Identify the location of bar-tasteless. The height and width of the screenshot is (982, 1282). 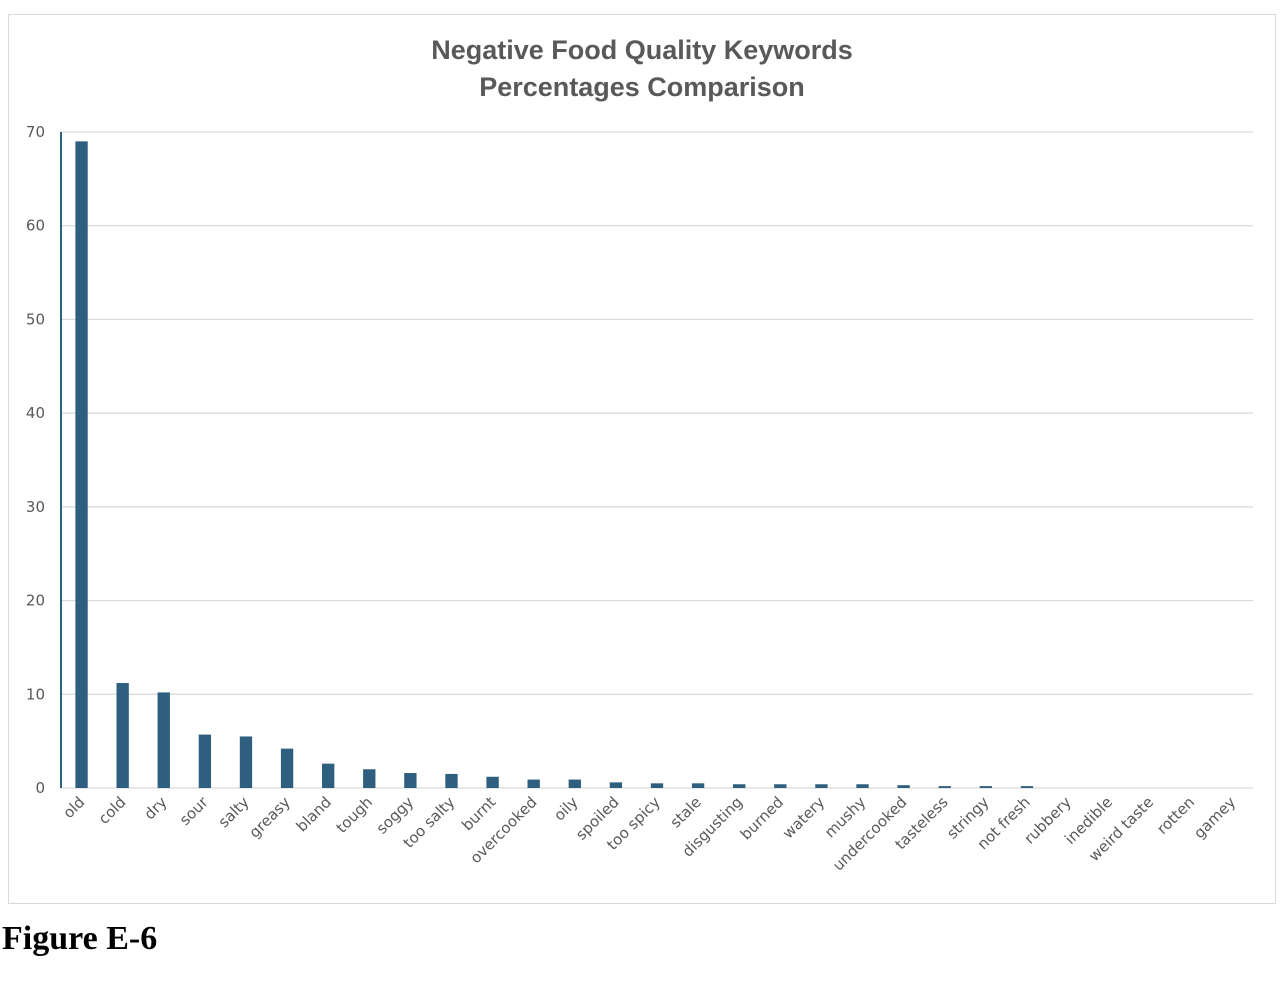
(944, 787).